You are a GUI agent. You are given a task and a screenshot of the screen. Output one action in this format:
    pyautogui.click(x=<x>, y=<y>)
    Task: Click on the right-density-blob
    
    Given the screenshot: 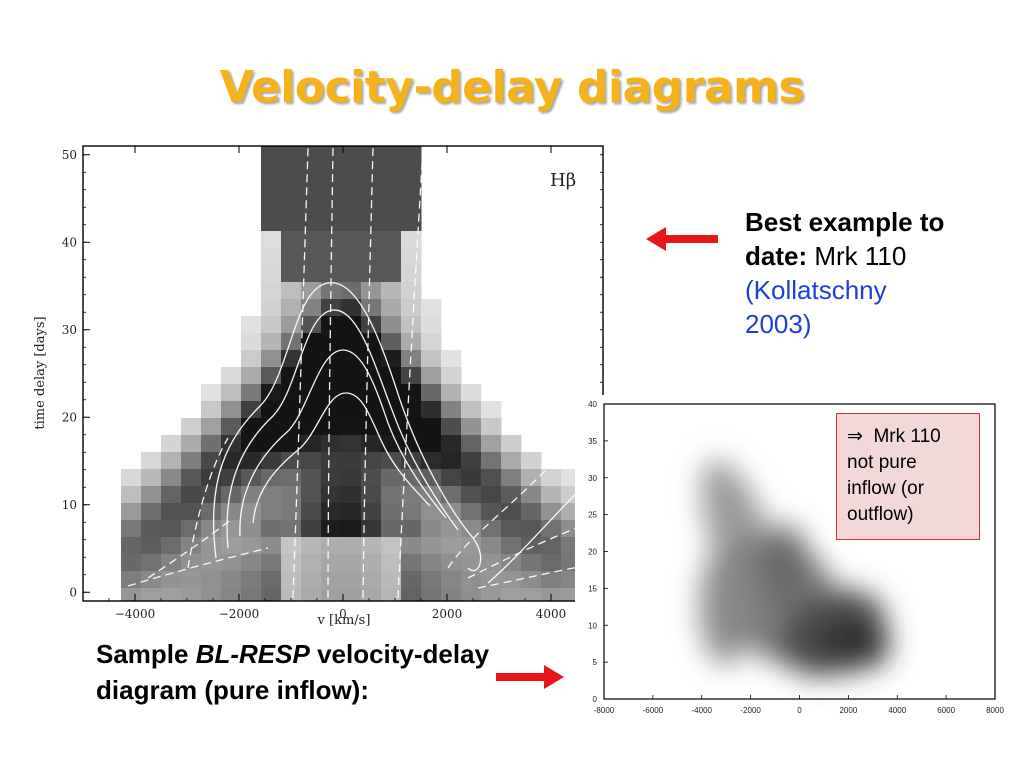 What is the action you would take?
    pyautogui.click(x=795, y=568)
    